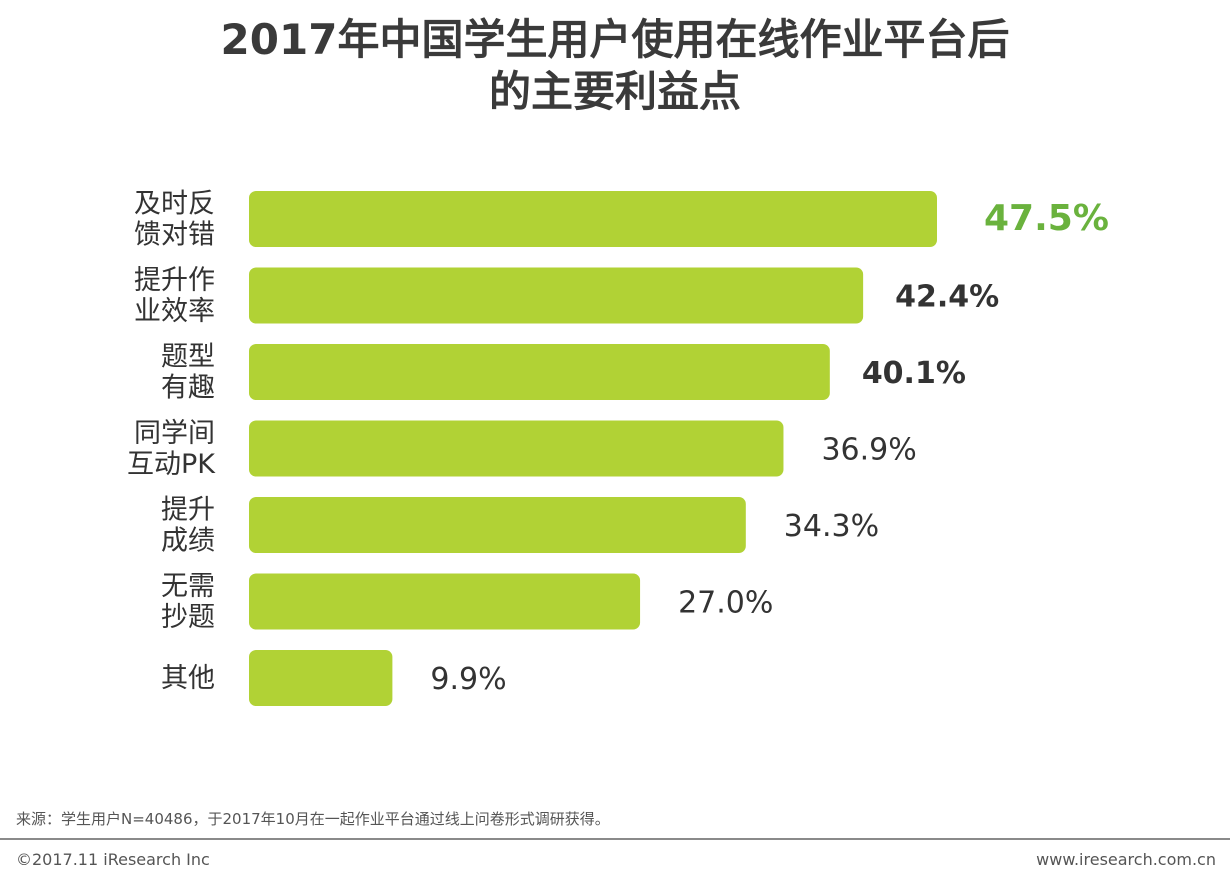 The image size is (1230, 876). I want to click on category-label-4: 提升成绩, so click(188, 526).